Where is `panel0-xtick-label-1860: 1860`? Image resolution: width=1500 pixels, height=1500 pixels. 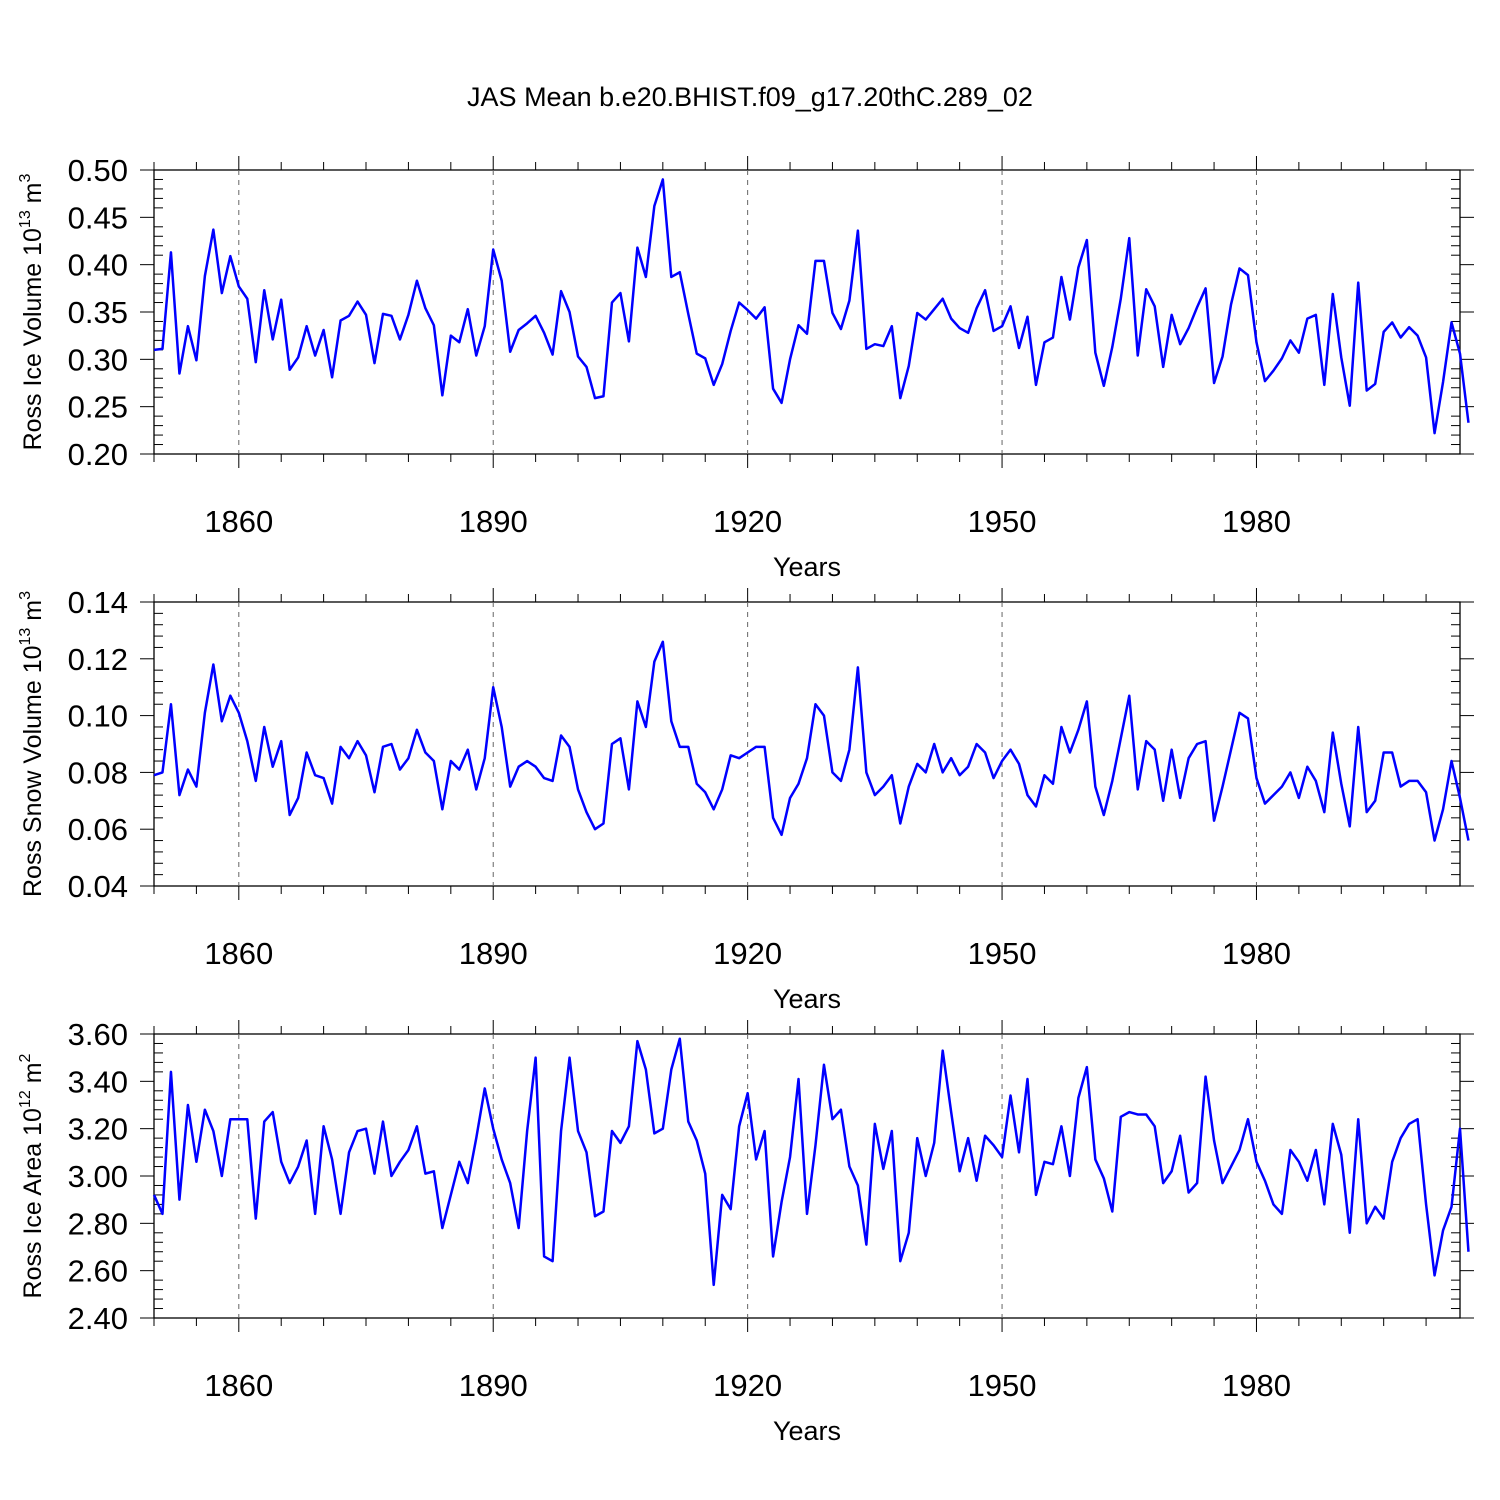 panel0-xtick-label-1860: 1860 is located at coordinates (238, 521).